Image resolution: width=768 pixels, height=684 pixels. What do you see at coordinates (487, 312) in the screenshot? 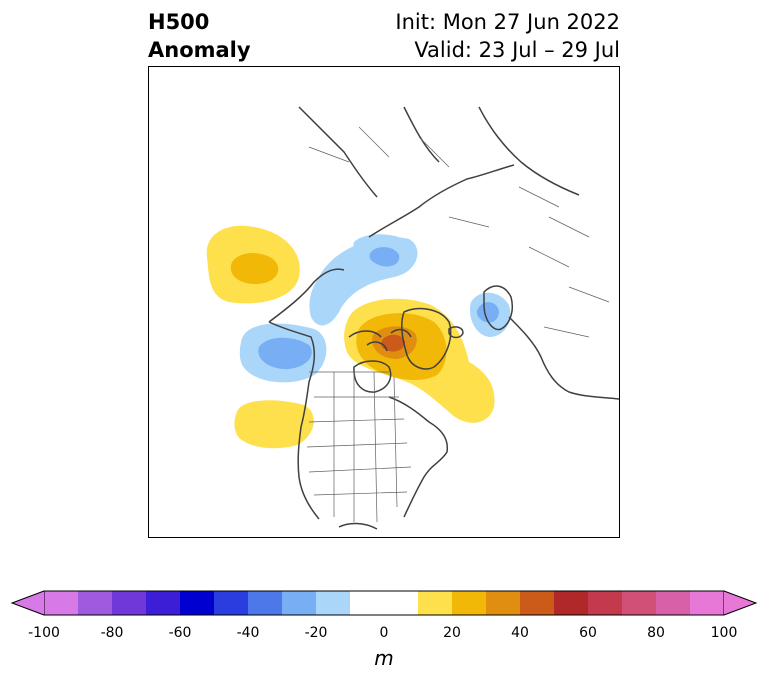
I see `negative-anomaly-europe-core` at bounding box center [487, 312].